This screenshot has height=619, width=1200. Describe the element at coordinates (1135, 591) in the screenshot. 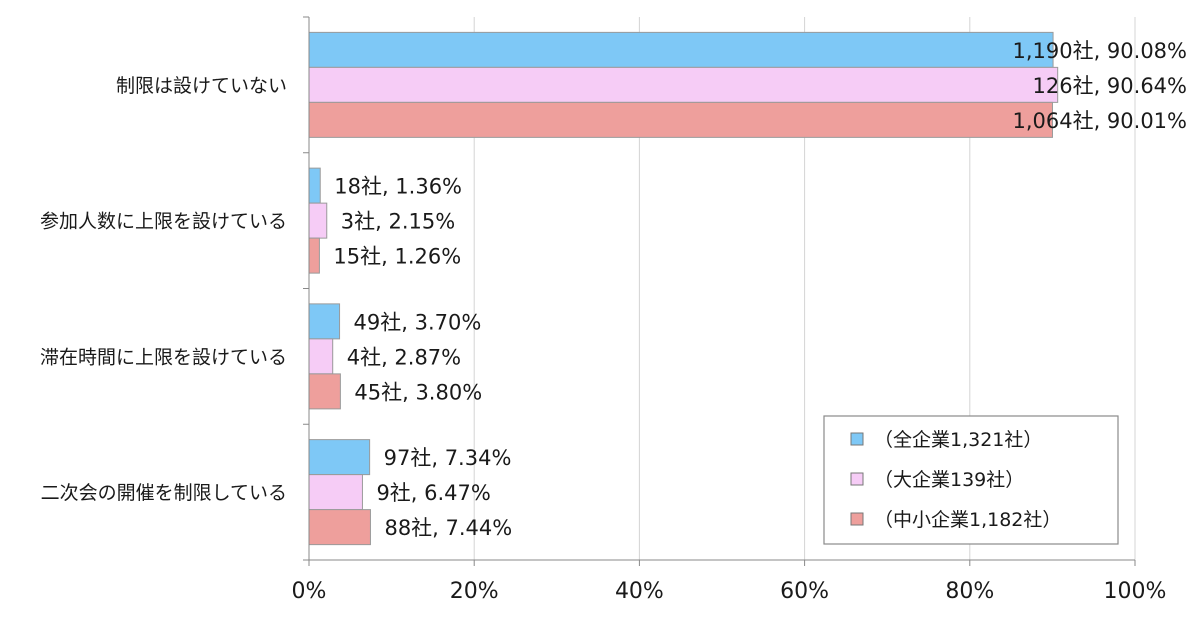

I see `x-tick-label: 100%` at that location.